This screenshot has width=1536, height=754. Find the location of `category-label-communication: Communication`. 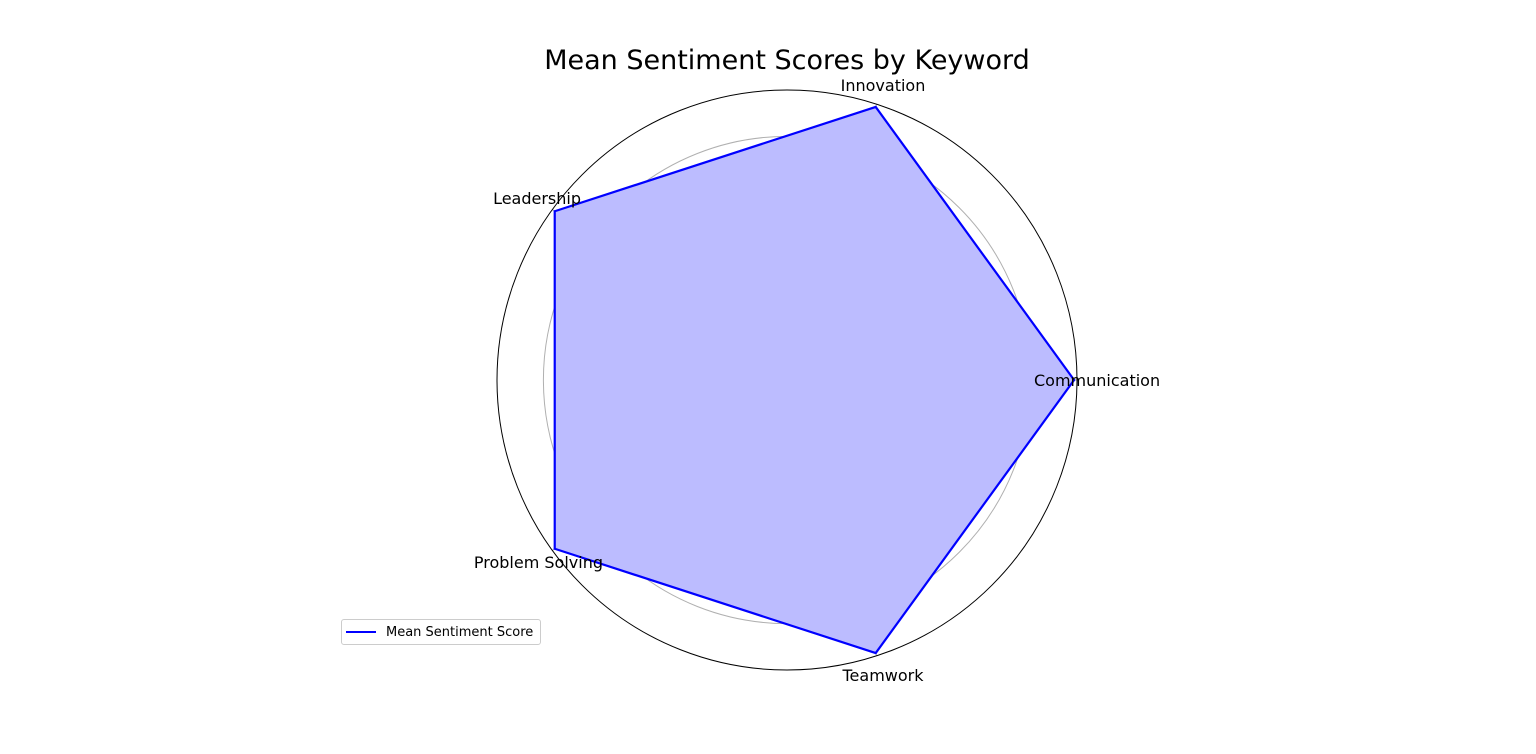

category-label-communication: Communication is located at coordinates (1097, 380).